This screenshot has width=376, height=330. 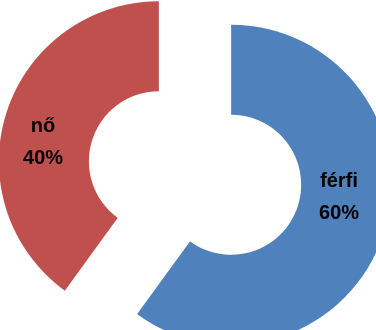 What do you see at coordinates (43, 158) in the screenshot?
I see `slice-1-value-label: 40%` at bounding box center [43, 158].